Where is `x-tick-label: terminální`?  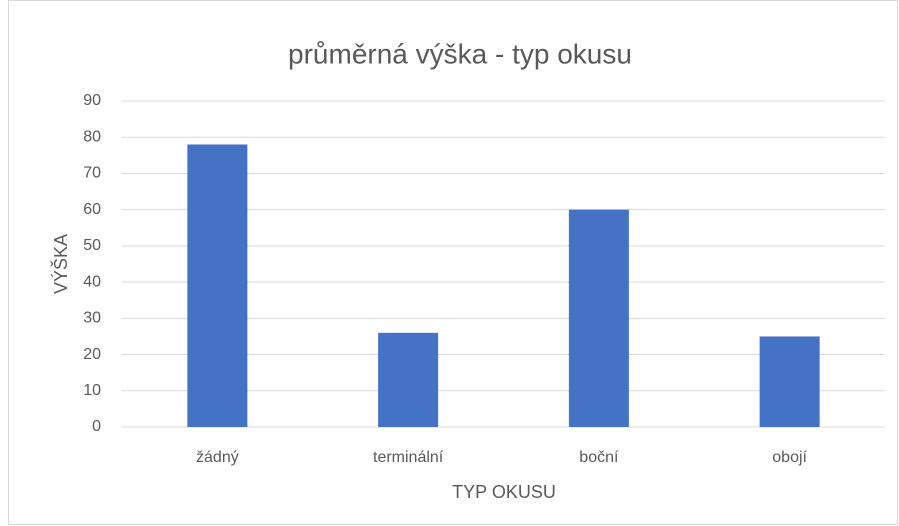
x-tick-label: terminální is located at coordinates (408, 457).